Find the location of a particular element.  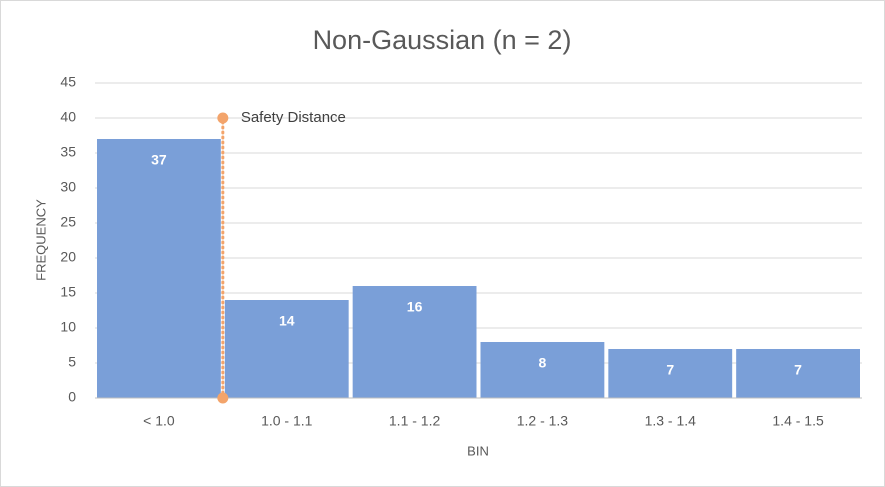

chart-title: Non-Gaussian (n = 2) is located at coordinates (442, 40).